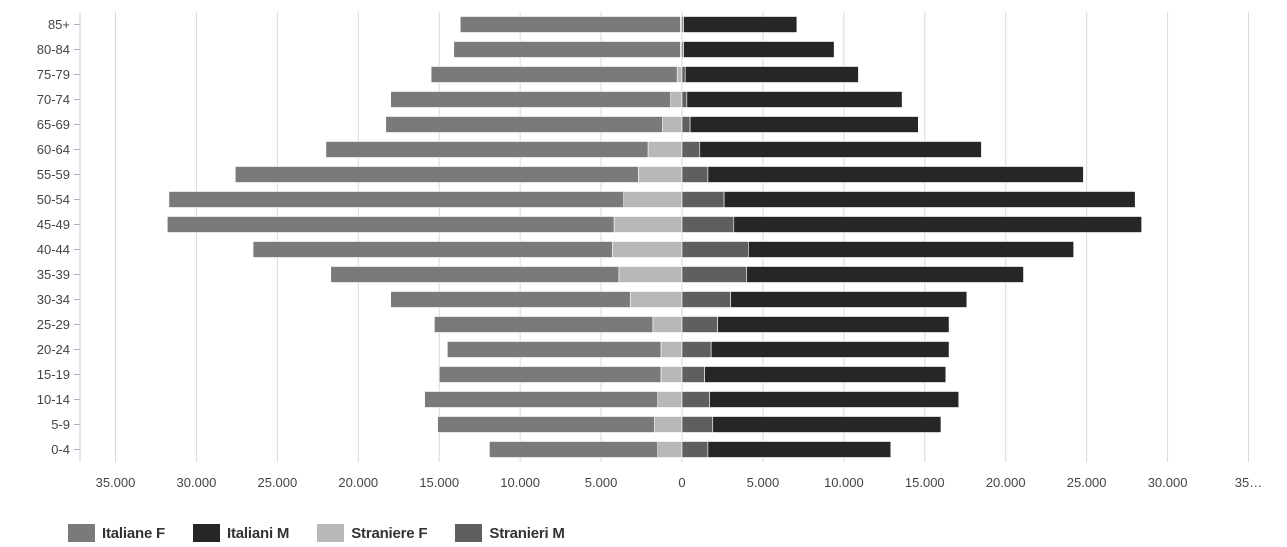 The image size is (1287, 547). Describe the element at coordinates (53, 74) in the screenshot. I see `y-tick-label: 75-79` at that location.